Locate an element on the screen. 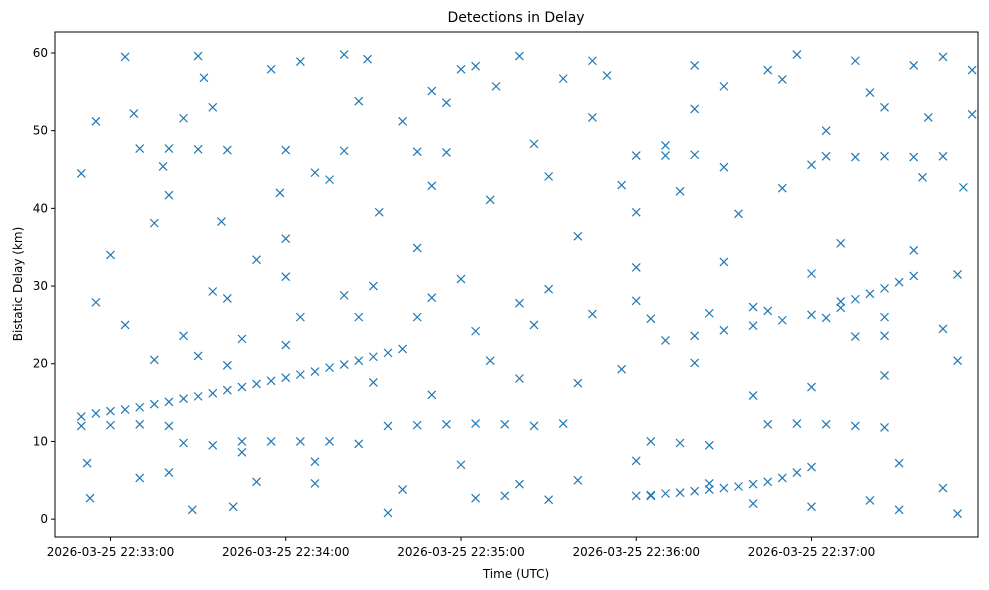 The height and width of the screenshot is (590, 989). x-tick-label: 2026-03-25 22:33:00 is located at coordinates (110, 552).